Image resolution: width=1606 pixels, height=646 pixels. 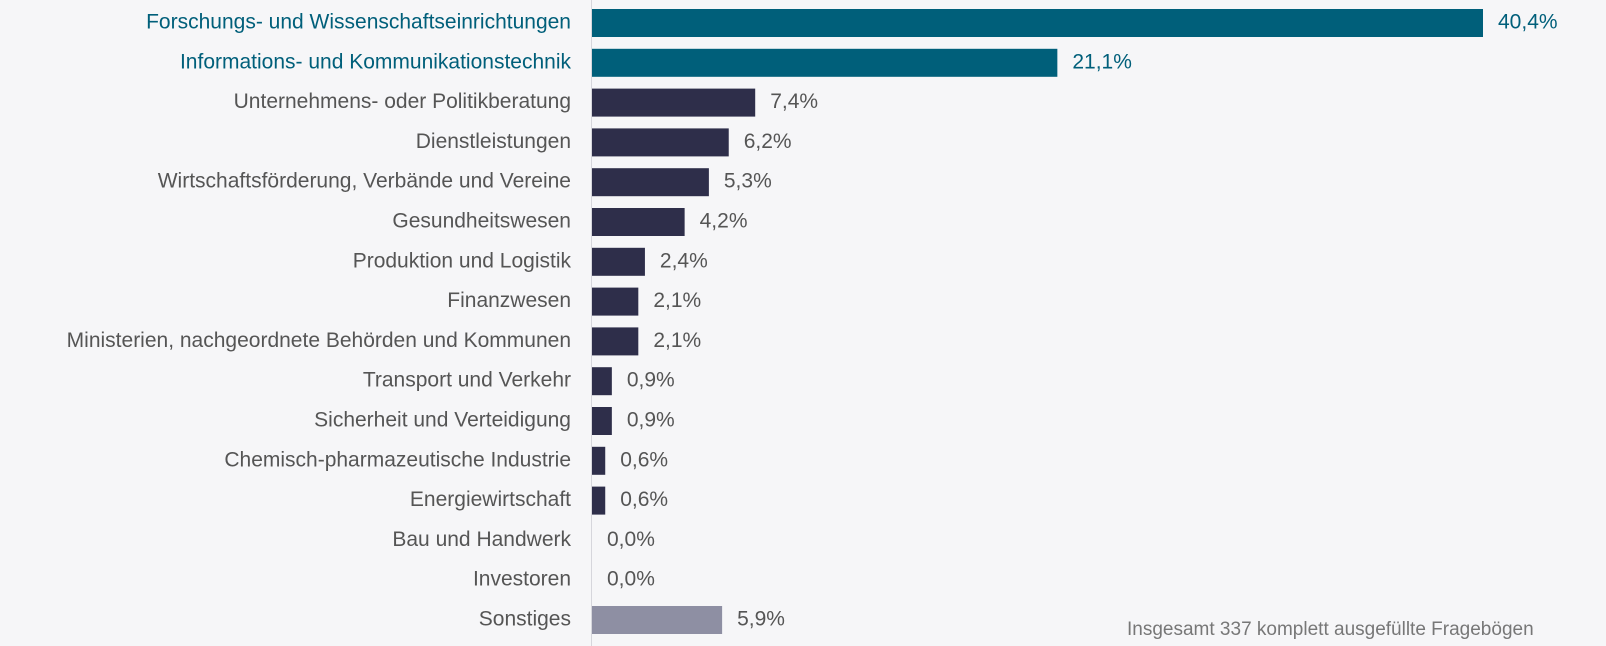 I want to click on value-label: 40,4%, so click(x=1528, y=22).